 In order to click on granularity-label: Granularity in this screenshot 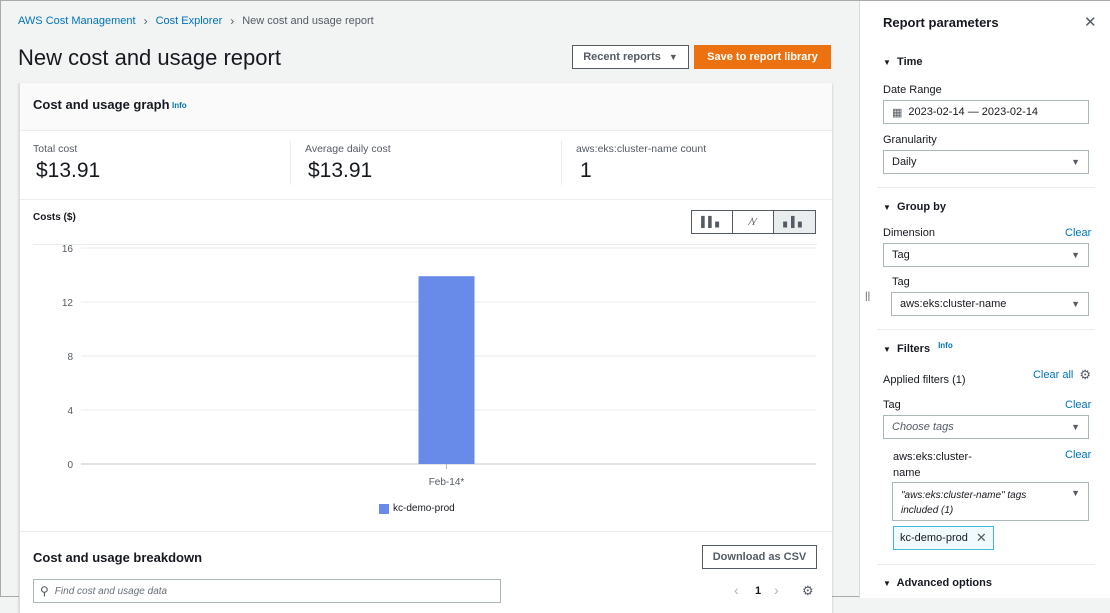, I will do `click(910, 140)`.